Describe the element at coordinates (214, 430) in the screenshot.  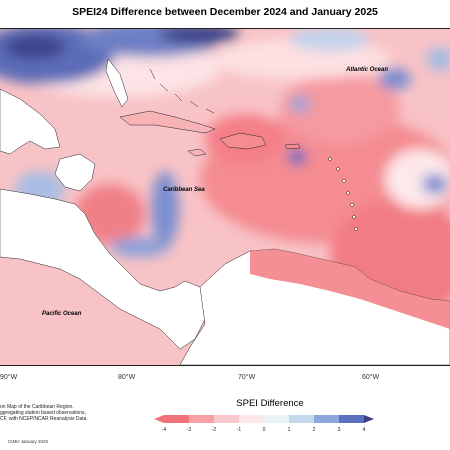
I see `colorbar-tick-label: -2` at that location.